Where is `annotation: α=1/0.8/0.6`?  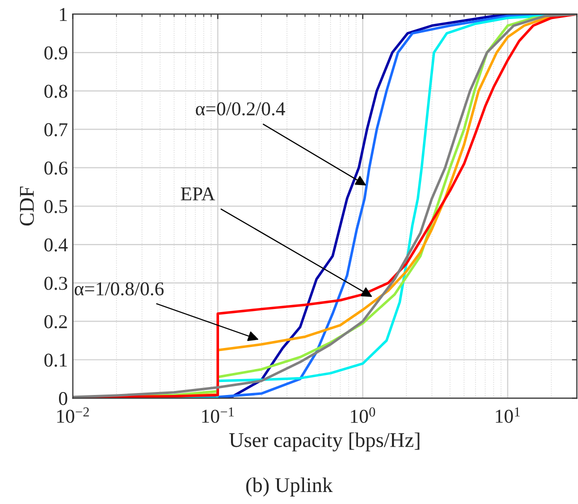
annotation: α=1/0.8/0.6 is located at coordinates (119, 289).